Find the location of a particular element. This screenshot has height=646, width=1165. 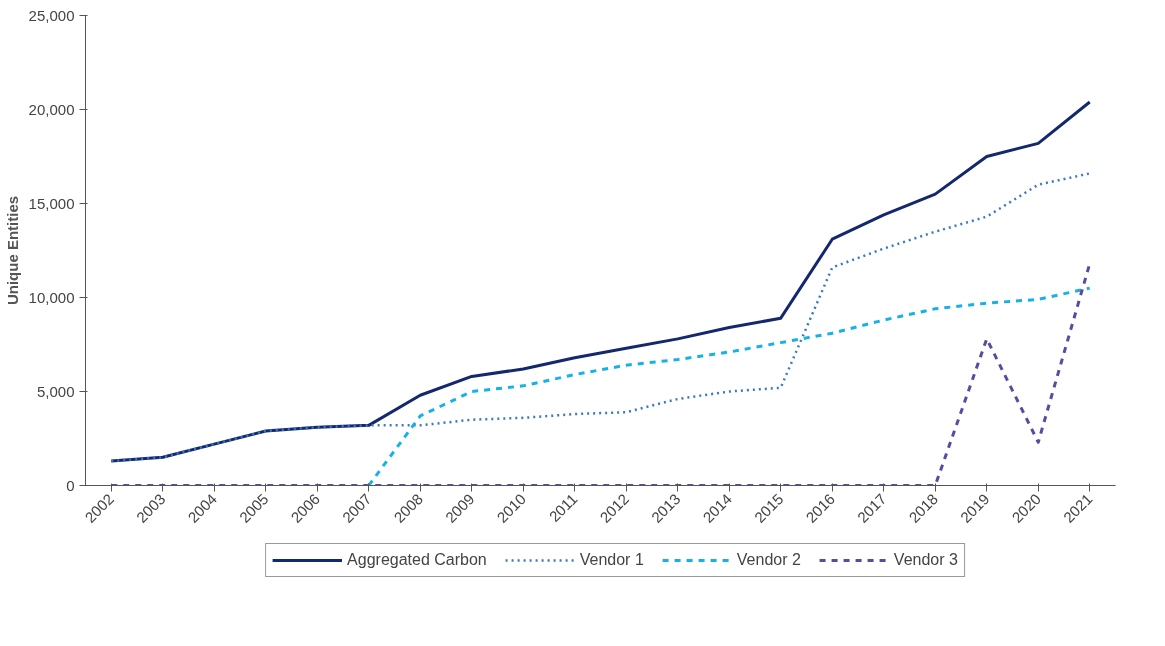

legend-label: Aggregated Carbon is located at coordinates (417, 560).